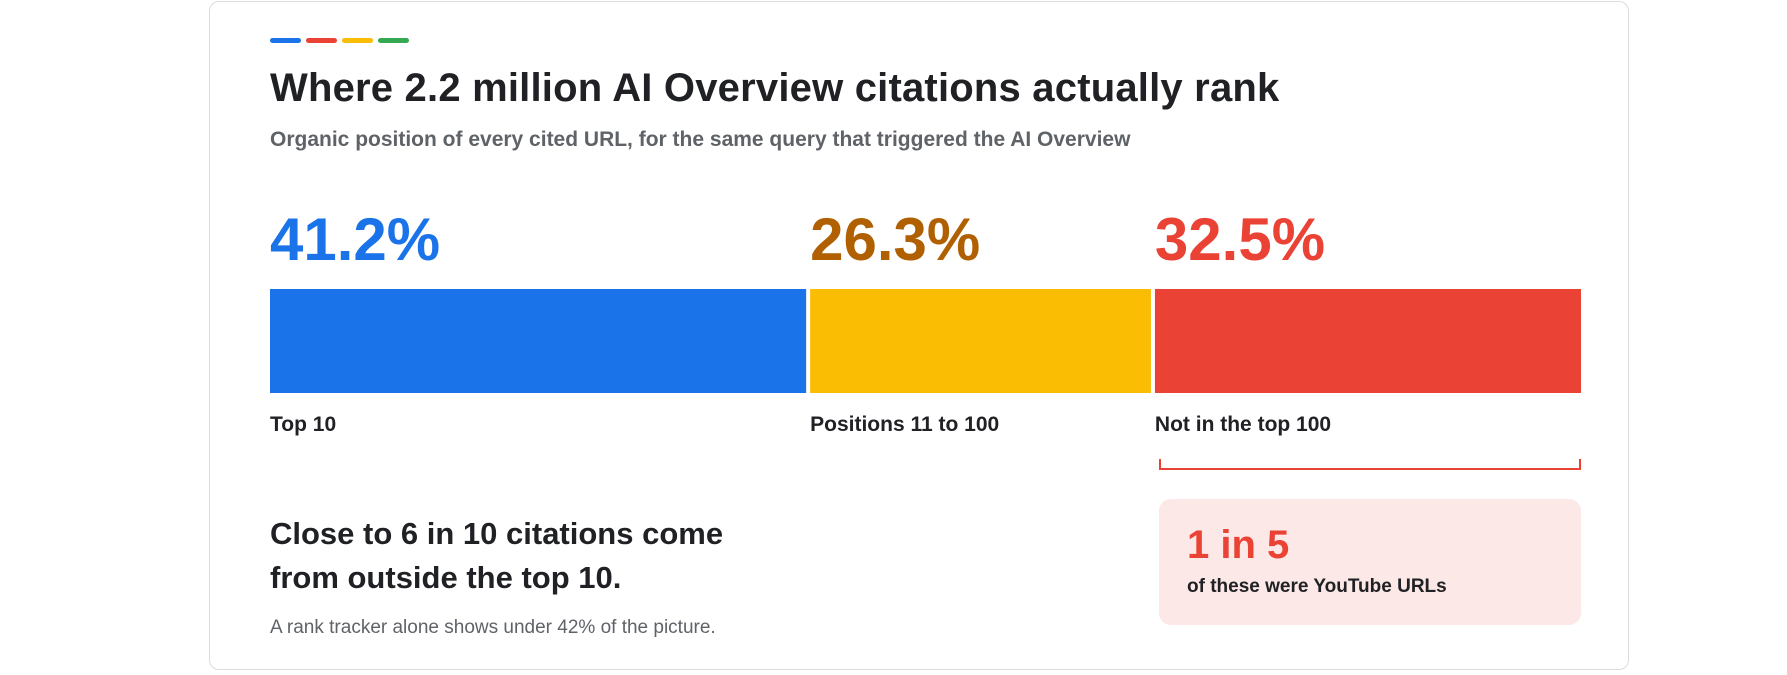 The width and height of the screenshot is (1787, 675). Describe the element at coordinates (1238, 545) in the screenshot. I see `callout-stat: 1 in 5` at that location.